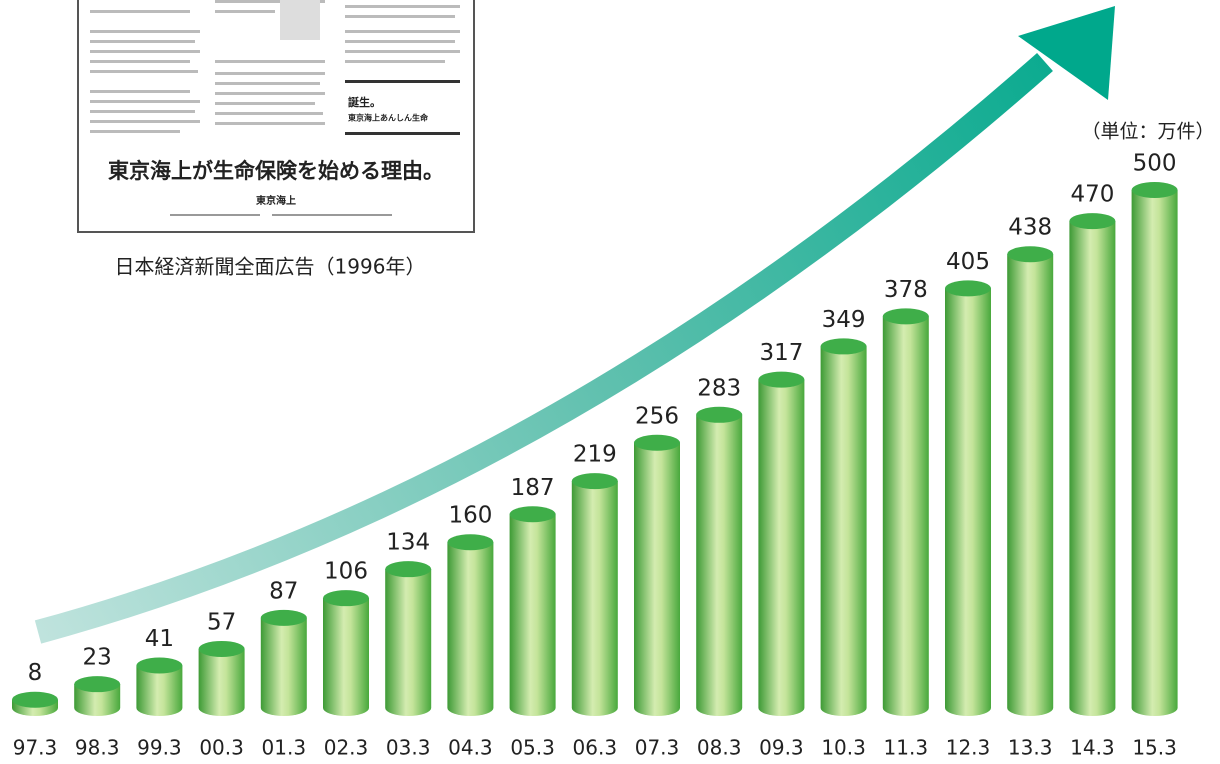 The width and height of the screenshot is (1220, 764). I want to click on inset-ad: 誕生。 東京海上あんしん生命 東京海上が生命保険を始める理由。 東京海上, so click(276, 116).